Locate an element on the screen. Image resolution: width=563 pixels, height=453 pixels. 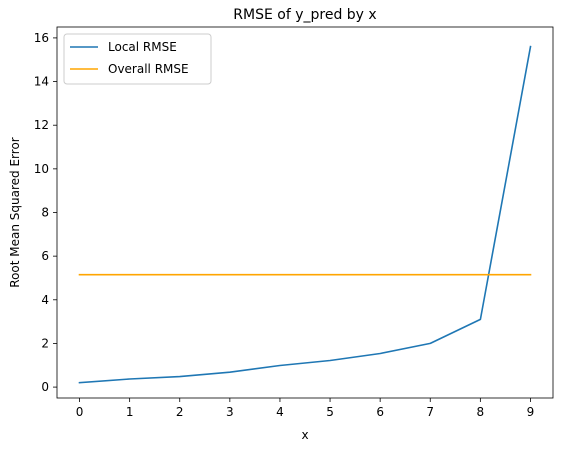
x-tick-label: 8 is located at coordinates (481, 412).